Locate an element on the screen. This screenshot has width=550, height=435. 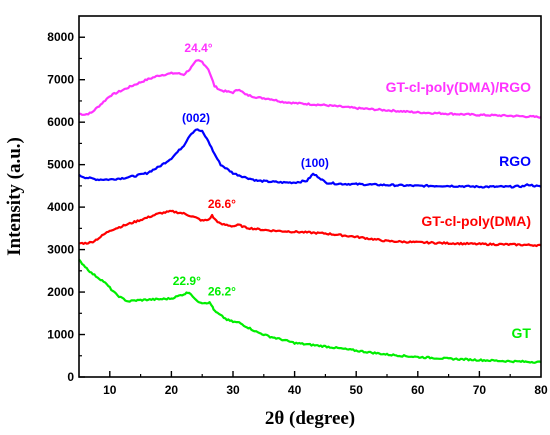
y-tick-label: 7000 is located at coordinates (60, 80).